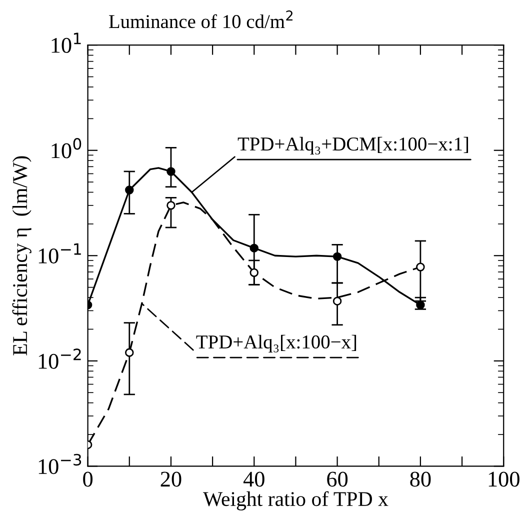  What do you see at coordinates (66, 42) in the screenshot?
I see `y-tick-label: 10$^{1}$` at bounding box center [66, 42].